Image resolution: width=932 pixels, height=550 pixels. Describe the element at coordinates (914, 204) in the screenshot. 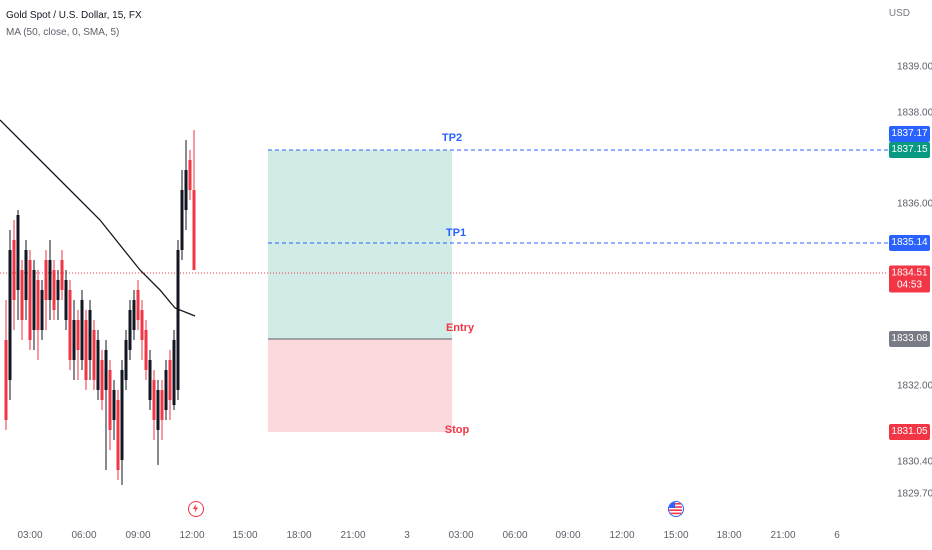

I see `price-tick: 1836.00` at that location.